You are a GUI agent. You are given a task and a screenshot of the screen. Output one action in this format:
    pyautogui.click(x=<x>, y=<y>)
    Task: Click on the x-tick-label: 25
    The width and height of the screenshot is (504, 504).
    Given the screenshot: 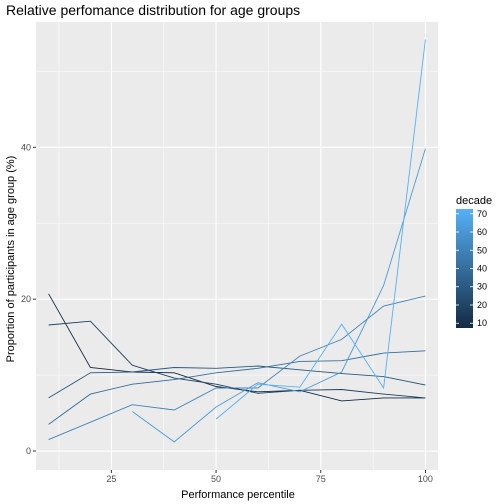 What is the action you would take?
    pyautogui.click(x=111, y=479)
    